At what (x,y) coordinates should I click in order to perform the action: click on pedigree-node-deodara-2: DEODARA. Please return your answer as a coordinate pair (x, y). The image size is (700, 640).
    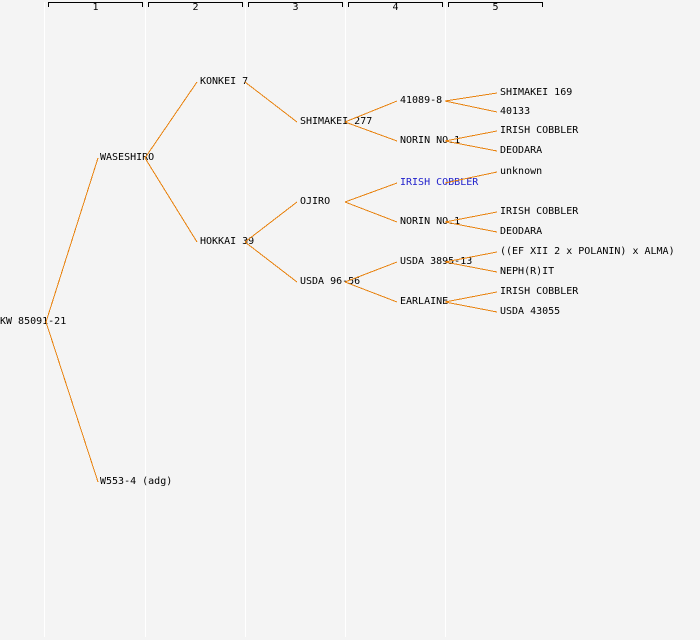
    Looking at the image, I should click on (521, 231).